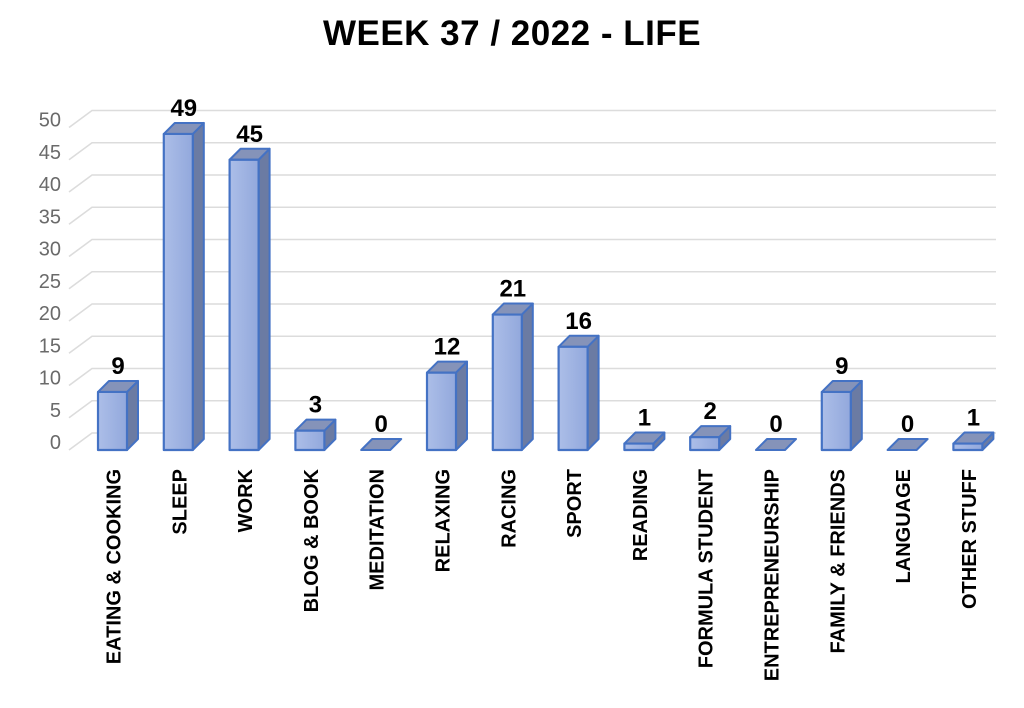  I want to click on y-tick-label: 15, so click(50, 346).